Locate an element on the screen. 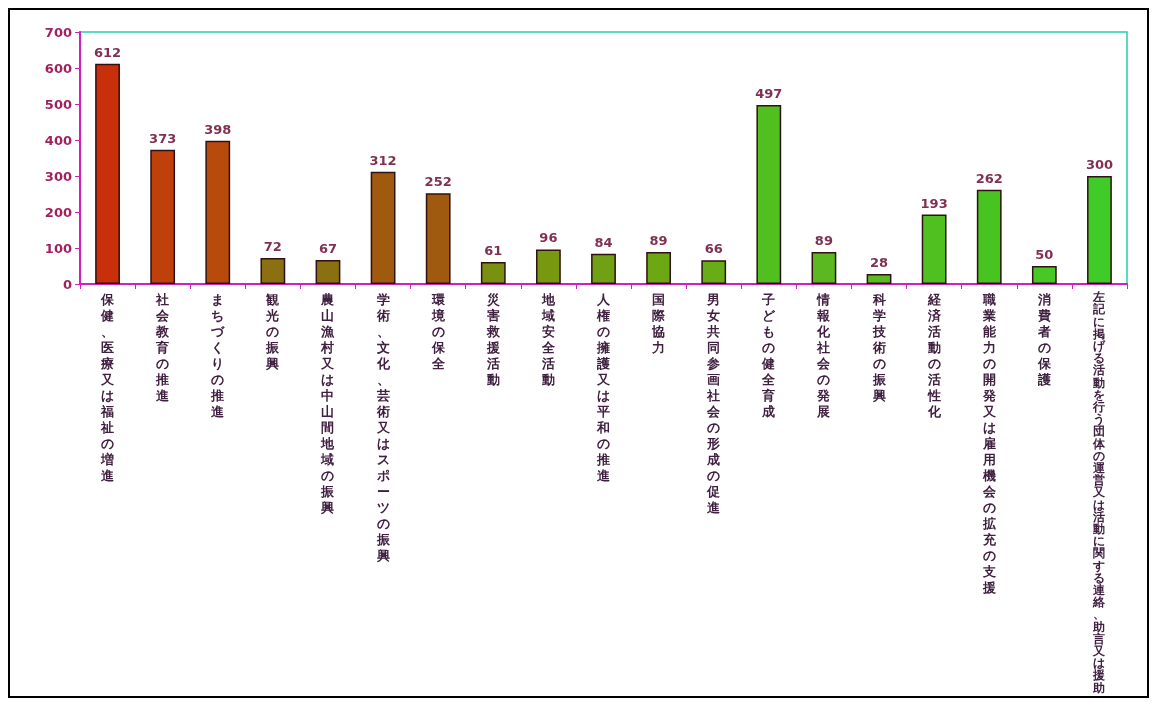 The image size is (1157, 708). data-label: 67 is located at coordinates (328, 248).